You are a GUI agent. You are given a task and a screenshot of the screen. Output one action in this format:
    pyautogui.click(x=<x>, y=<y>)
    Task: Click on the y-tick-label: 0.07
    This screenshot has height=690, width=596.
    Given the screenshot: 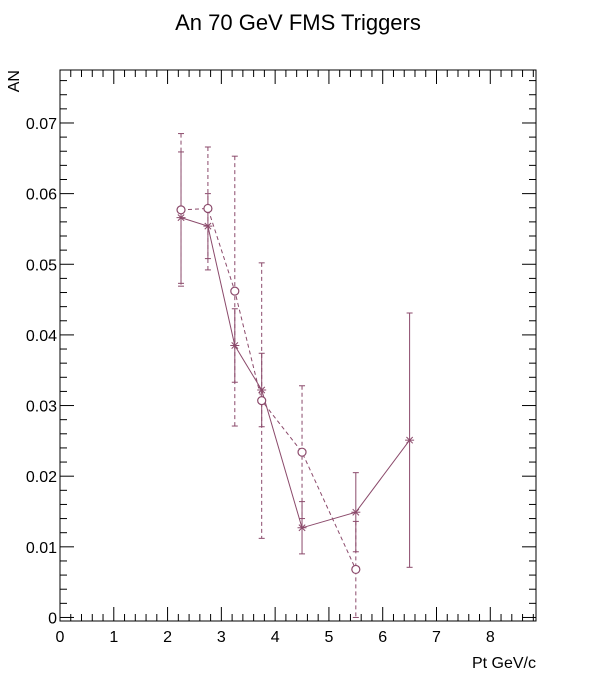 What is the action you would take?
    pyautogui.click(x=41, y=124)
    